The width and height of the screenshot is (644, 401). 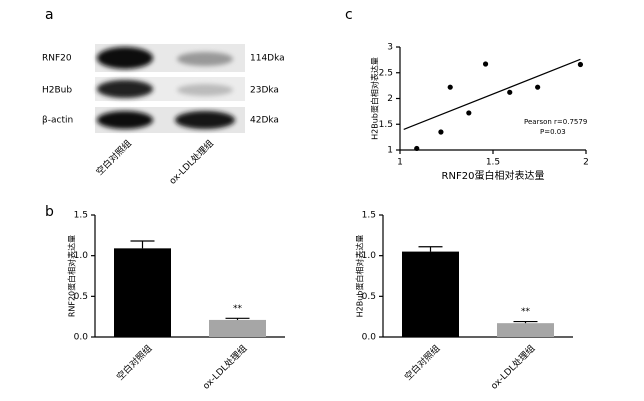 What do you see at coordinates (400, 163) in the screenshot?
I see `x-tick-label: 1` at bounding box center [400, 163].